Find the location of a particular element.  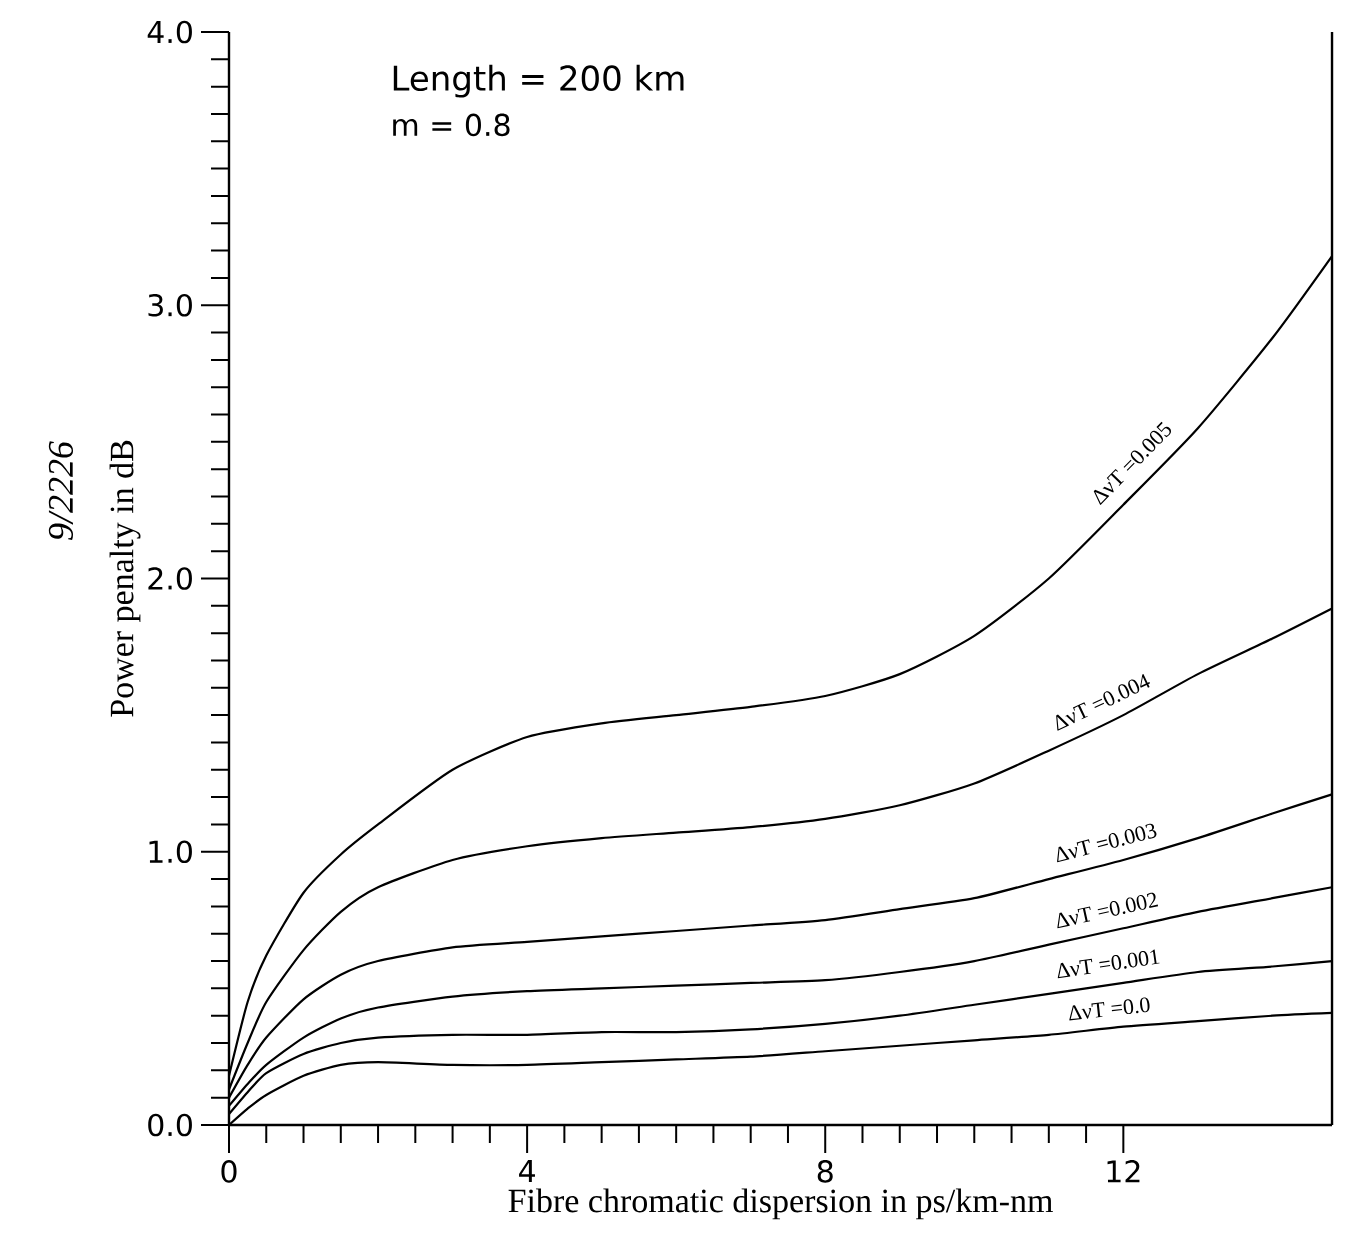

text: 9/2226 is located at coordinates (61, 490).